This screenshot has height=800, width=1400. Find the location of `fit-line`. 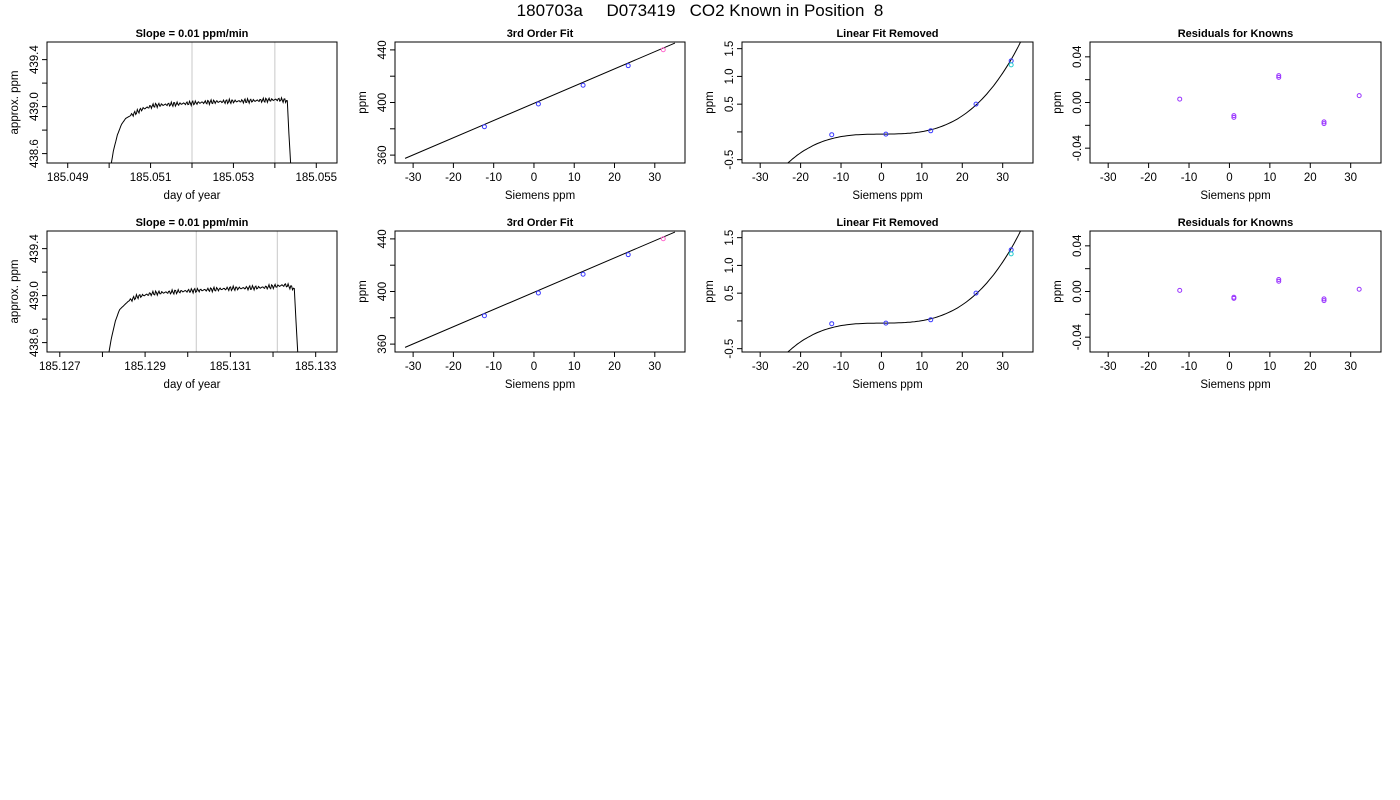

fit-line is located at coordinates (540, 289).